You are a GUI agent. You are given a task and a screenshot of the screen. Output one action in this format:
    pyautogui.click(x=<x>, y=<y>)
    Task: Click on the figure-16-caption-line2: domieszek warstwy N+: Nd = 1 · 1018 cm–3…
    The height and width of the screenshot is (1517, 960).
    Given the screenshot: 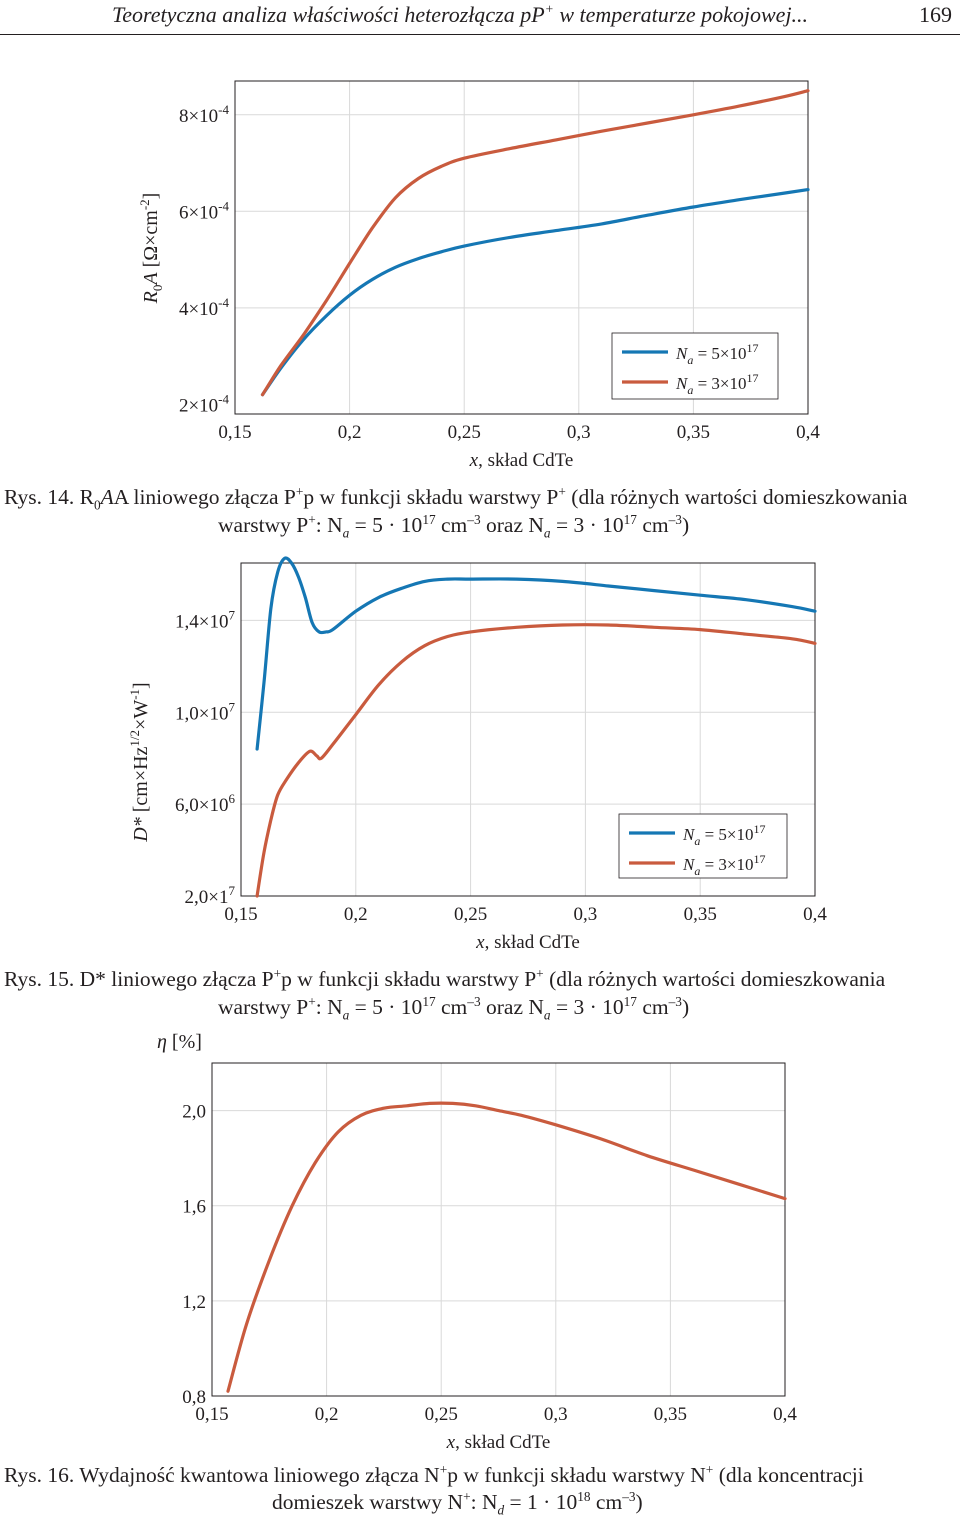 What is the action you would take?
    pyautogui.click(x=457, y=1502)
    